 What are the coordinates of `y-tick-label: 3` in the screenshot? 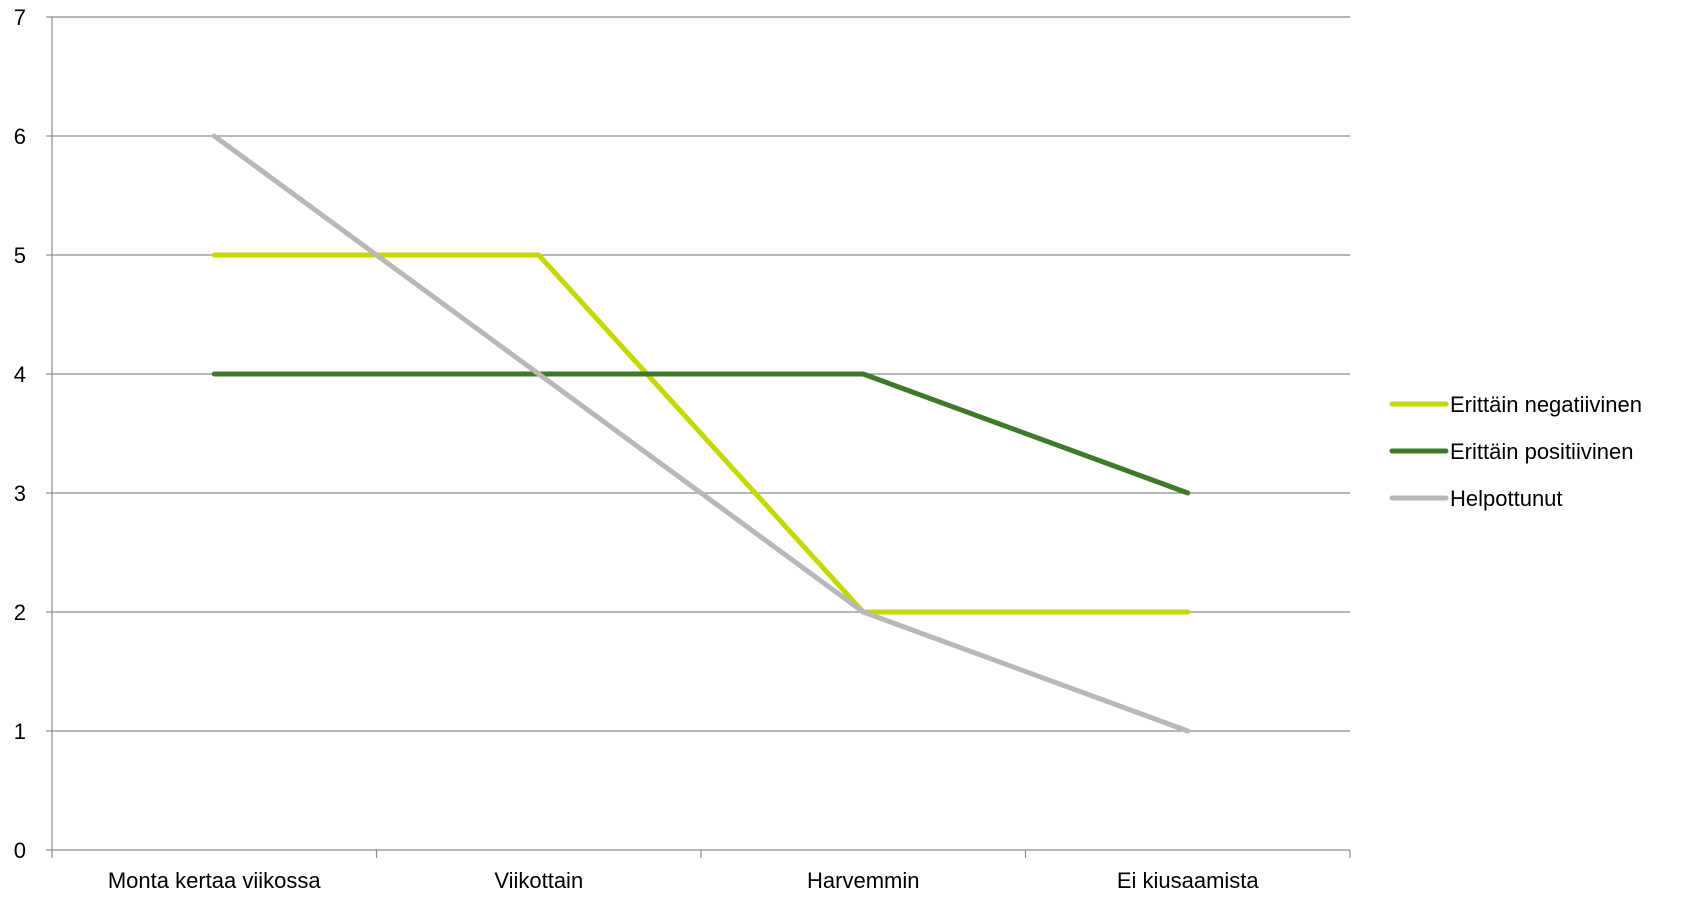 It's located at (20, 493).